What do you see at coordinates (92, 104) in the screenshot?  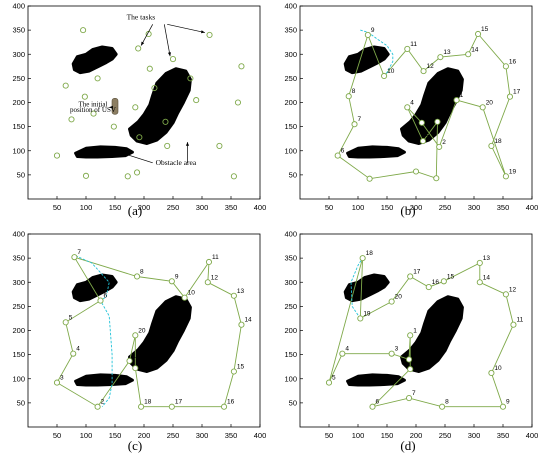 I see `usv-label-line1: The initial` at bounding box center [92, 104].